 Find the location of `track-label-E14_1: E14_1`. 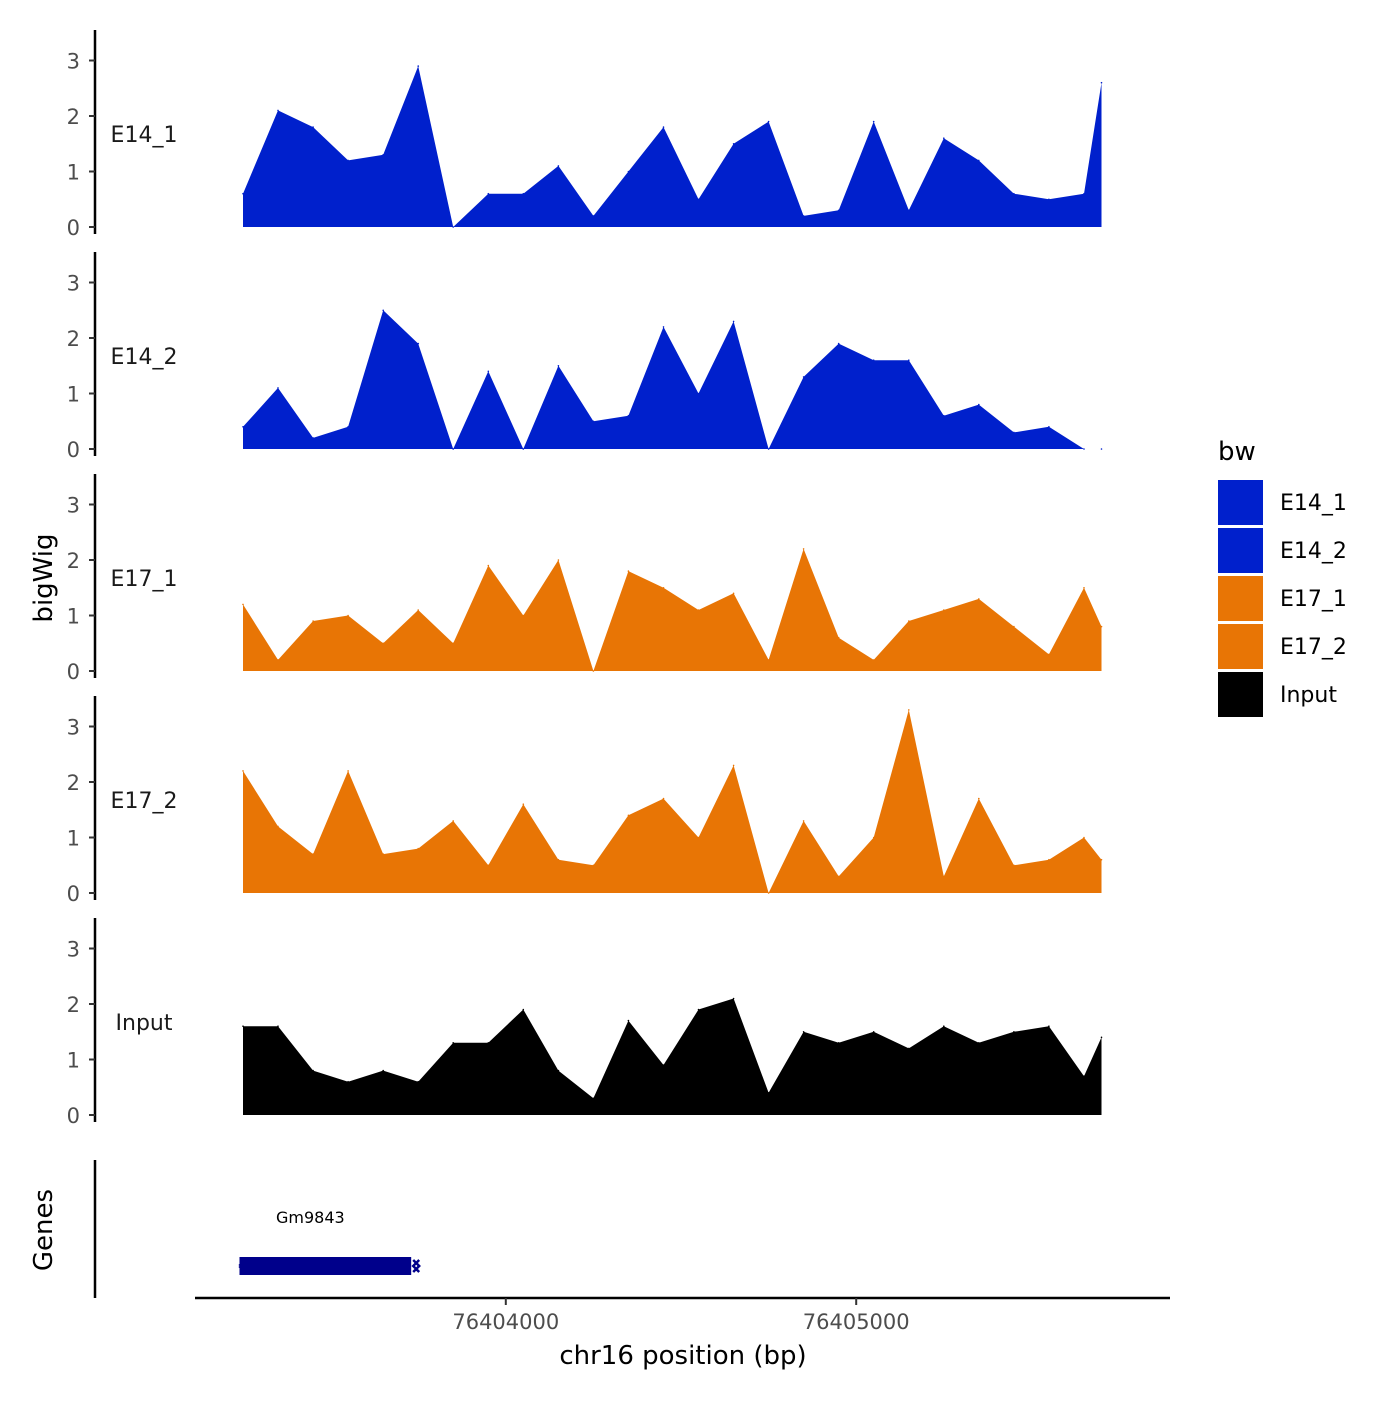

track-label-E14_1: E14_1 is located at coordinates (144, 135).